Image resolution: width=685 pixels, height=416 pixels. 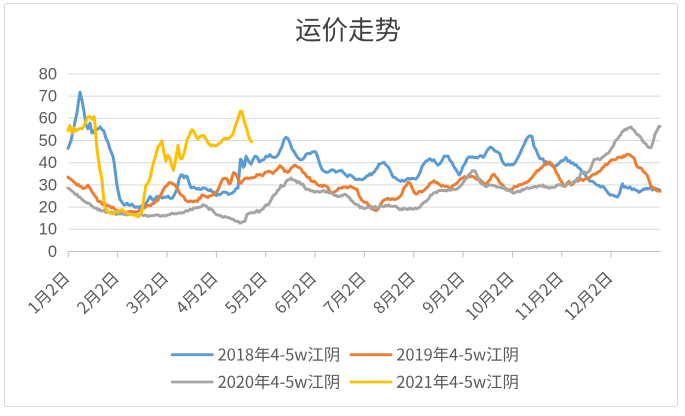 What do you see at coordinates (48, 119) in the screenshot?
I see `svg-text: 60` at bounding box center [48, 119].